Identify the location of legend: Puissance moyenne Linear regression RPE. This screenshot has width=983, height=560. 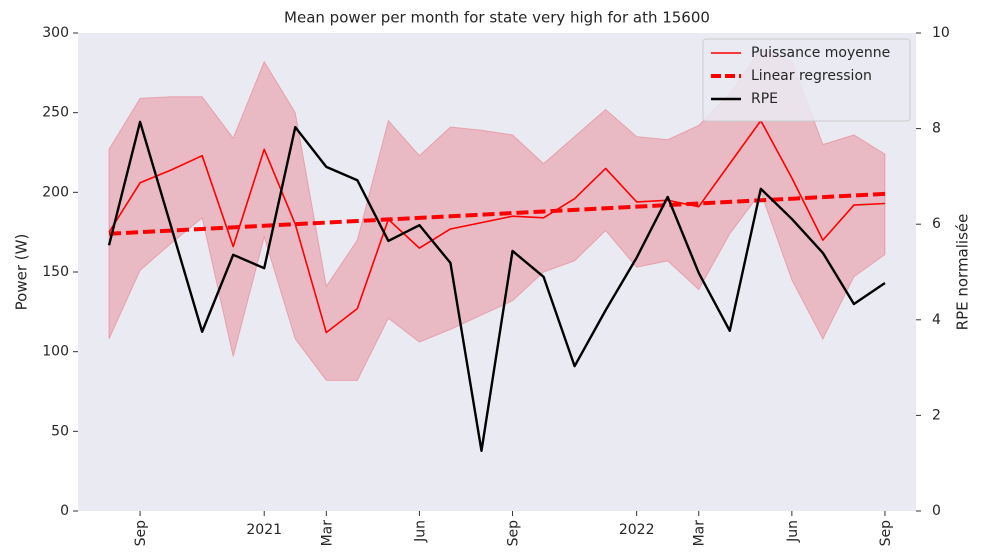
(806, 80).